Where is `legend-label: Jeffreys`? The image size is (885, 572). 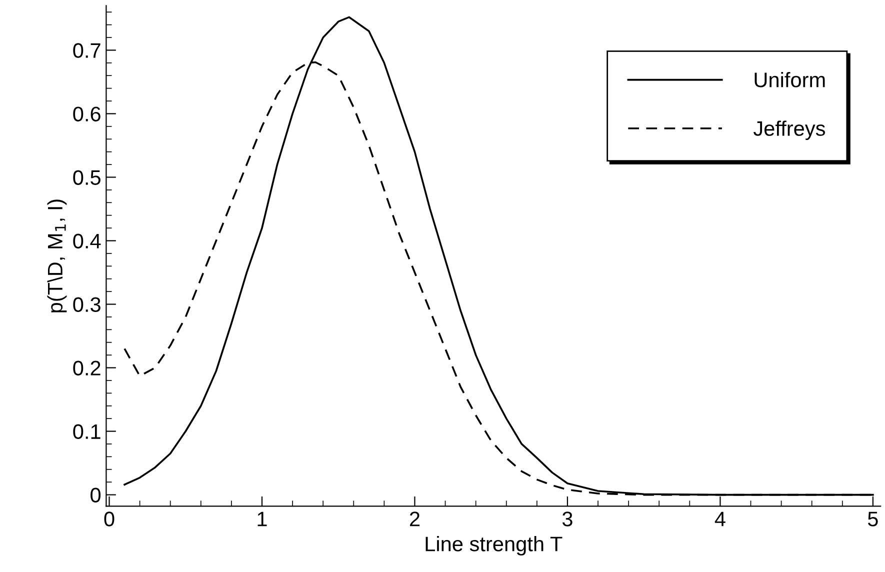 legend-label: Jeffreys is located at coordinates (789, 130).